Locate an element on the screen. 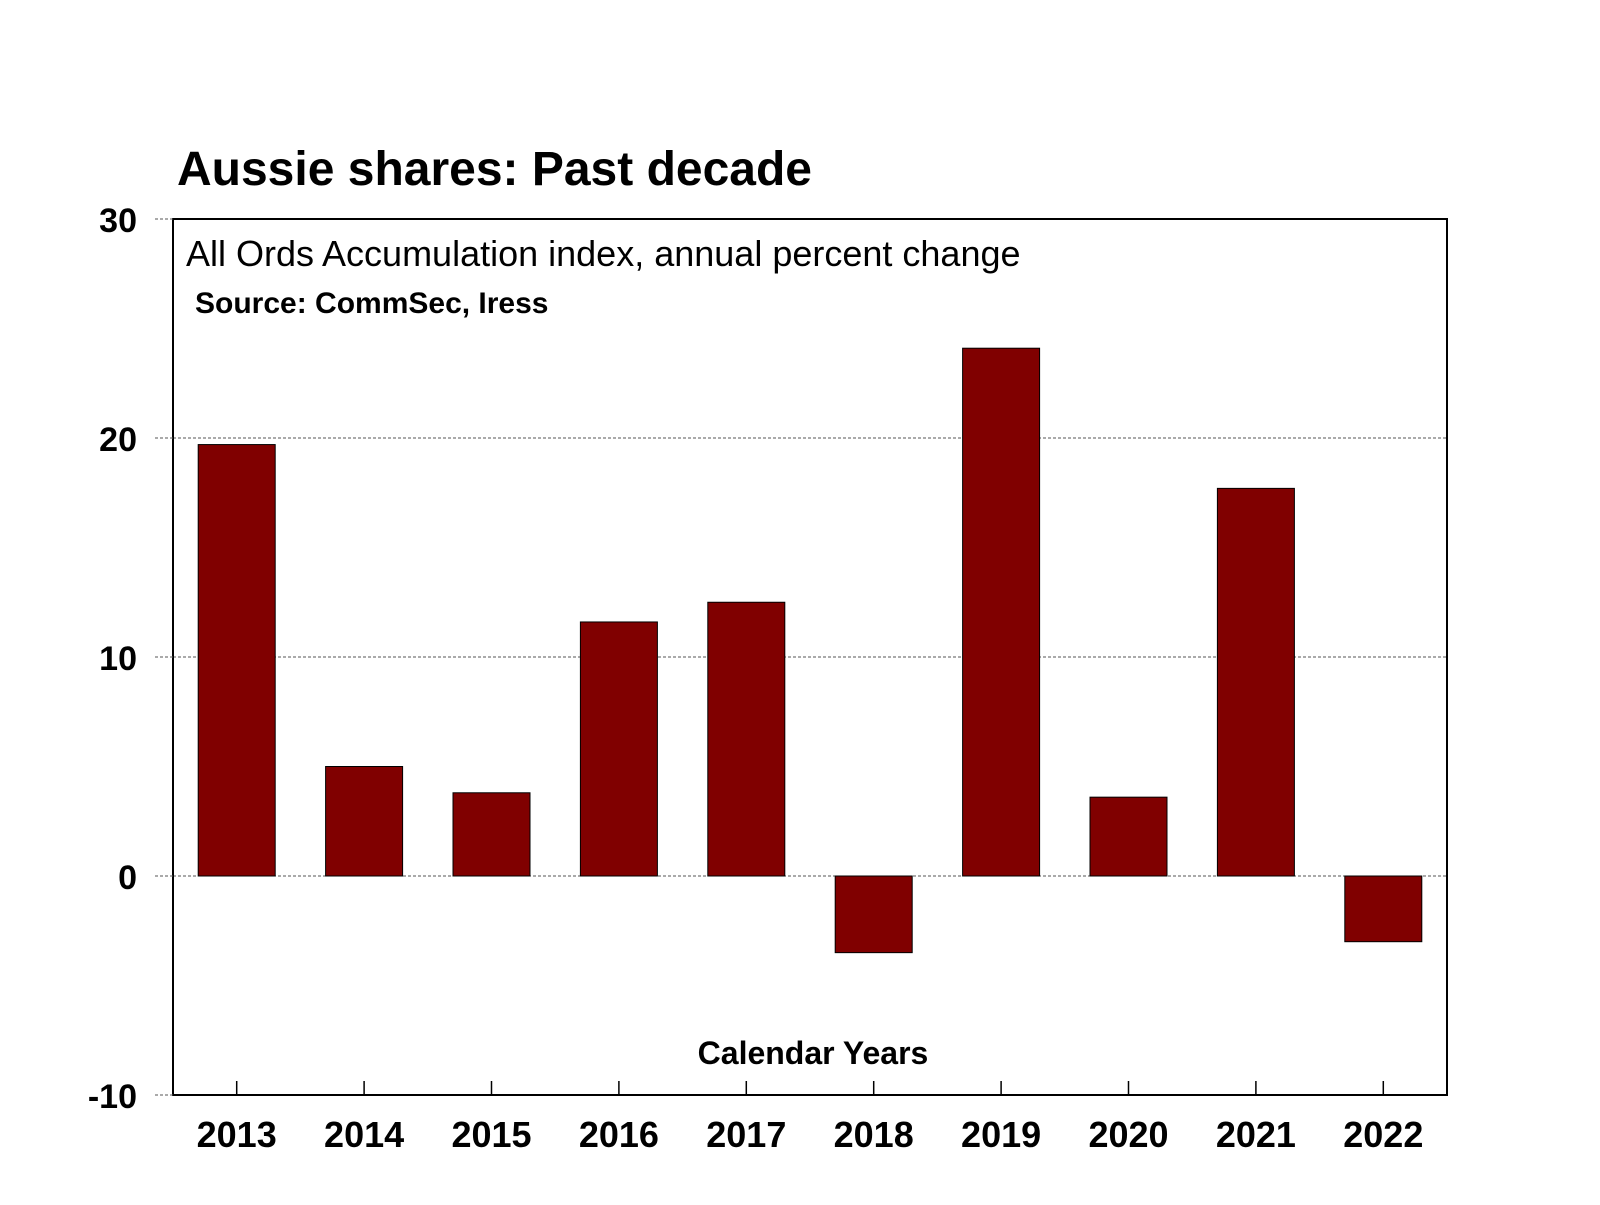 The width and height of the screenshot is (1600, 1205). x-tick-label: 2019 is located at coordinates (1001, 1134).